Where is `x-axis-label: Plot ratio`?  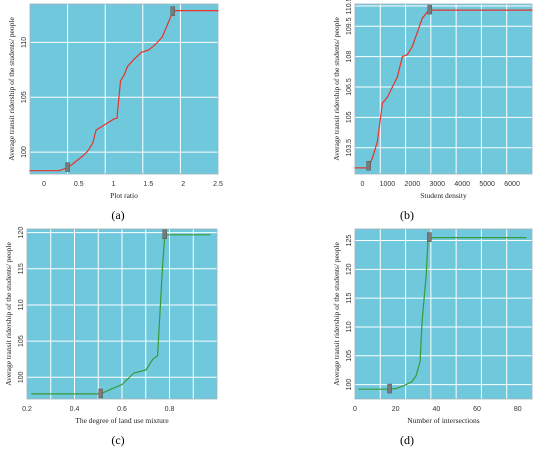 x-axis-label: Plot ratio is located at coordinates (124, 195).